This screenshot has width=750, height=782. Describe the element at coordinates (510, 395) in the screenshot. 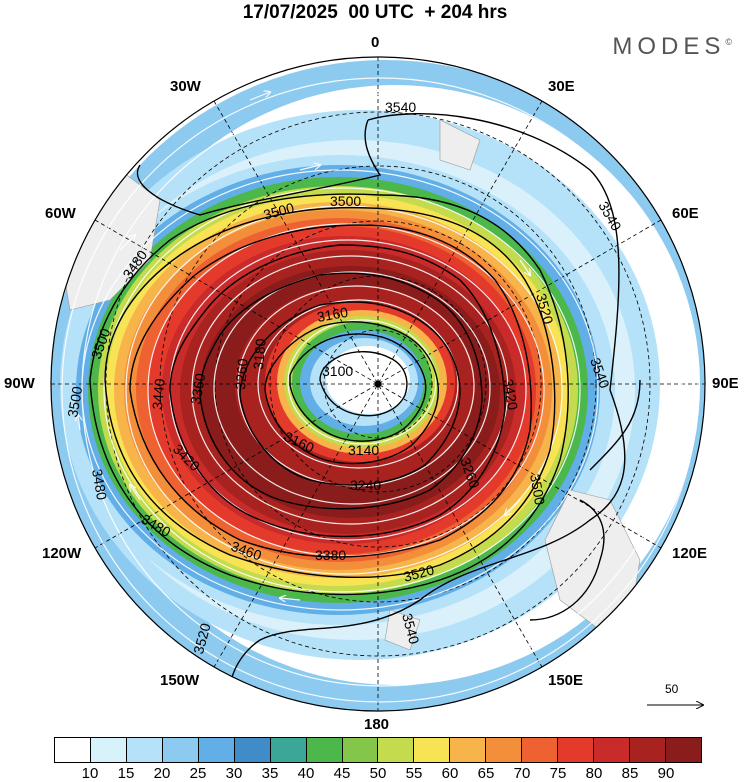

I see `contour-label: 3420` at that location.